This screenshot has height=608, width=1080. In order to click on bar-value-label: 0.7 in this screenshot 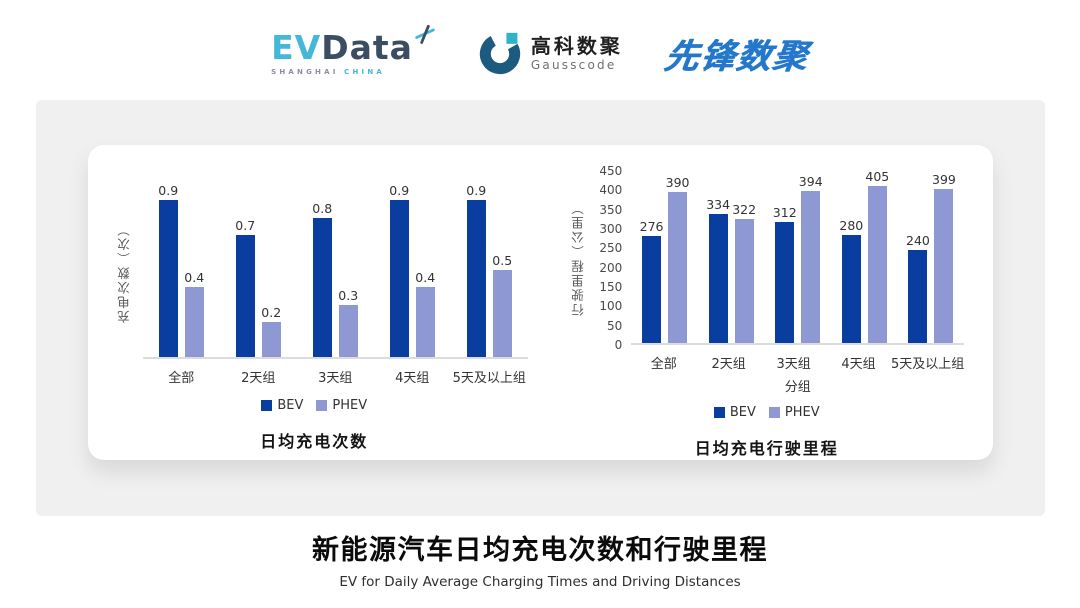, I will do `click(245, 226)`.